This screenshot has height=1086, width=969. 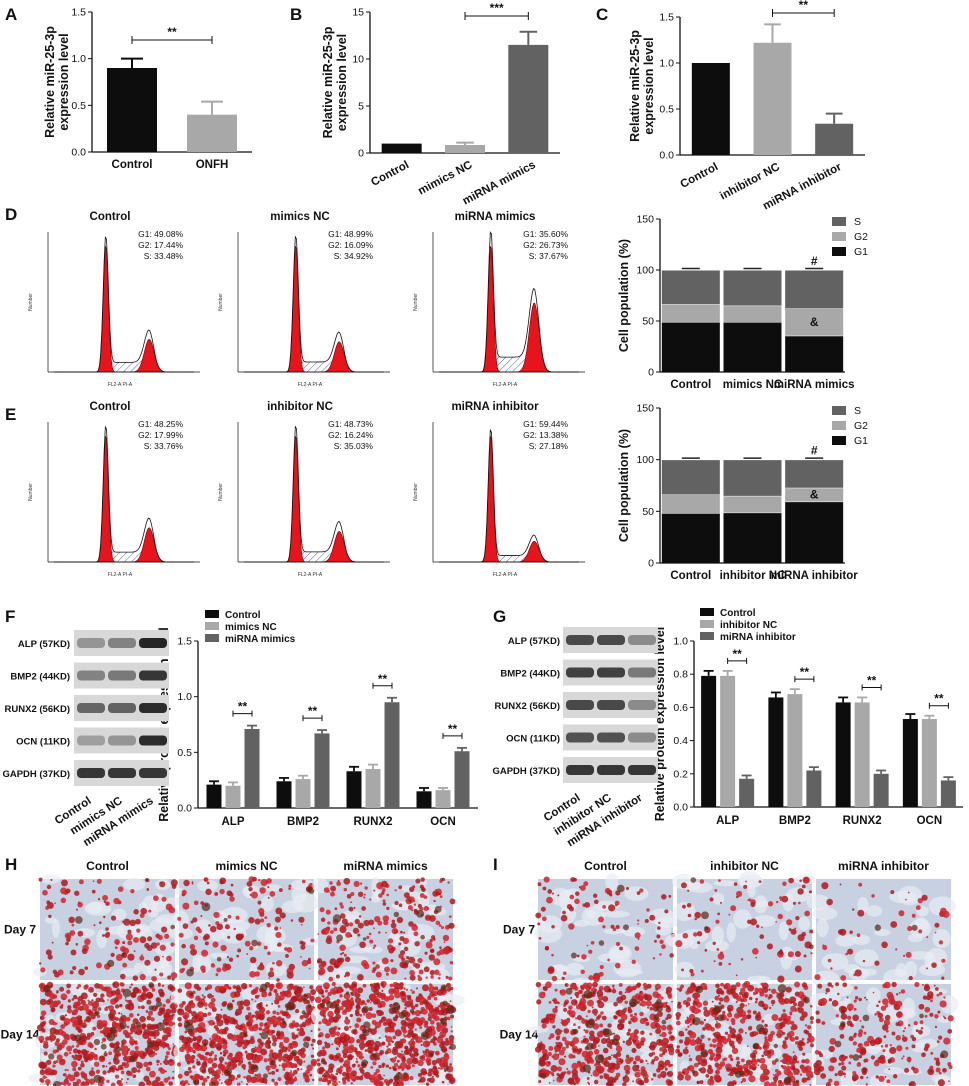 I want to click on phase-percentage: G1: 49.08%, so click(x=160, y=234).